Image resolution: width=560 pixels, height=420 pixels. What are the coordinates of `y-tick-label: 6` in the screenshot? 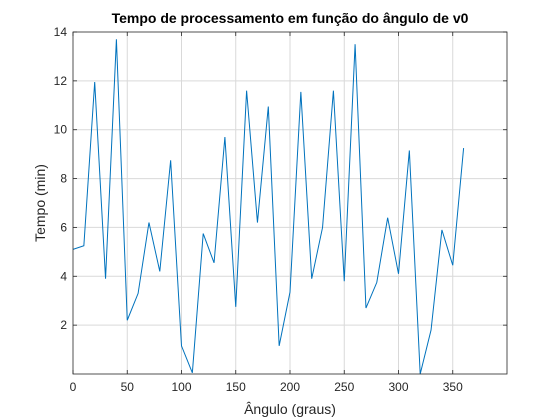 It's located at (63, 227).